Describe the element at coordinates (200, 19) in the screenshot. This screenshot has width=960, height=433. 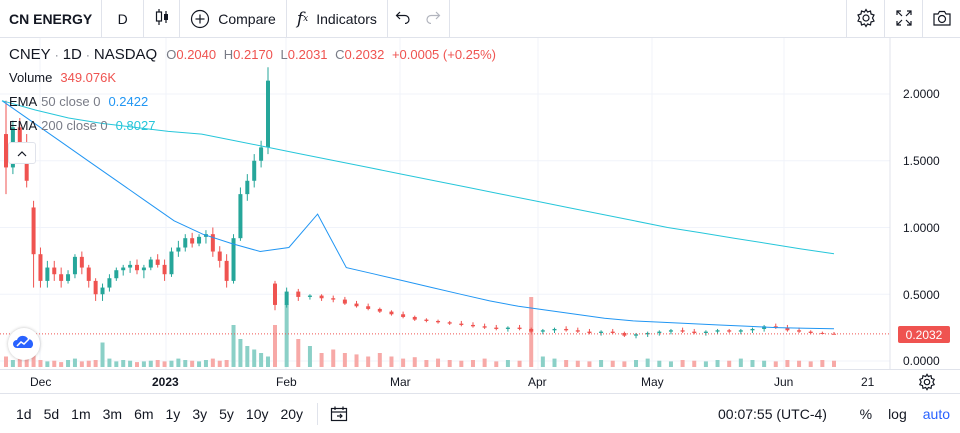
I see `plus-circle-icon` at that location.